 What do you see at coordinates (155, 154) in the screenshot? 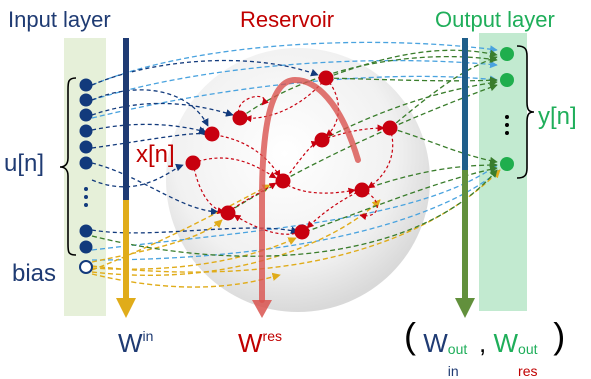
I see `x-label: x[n]` at bounding box center [155, 154].